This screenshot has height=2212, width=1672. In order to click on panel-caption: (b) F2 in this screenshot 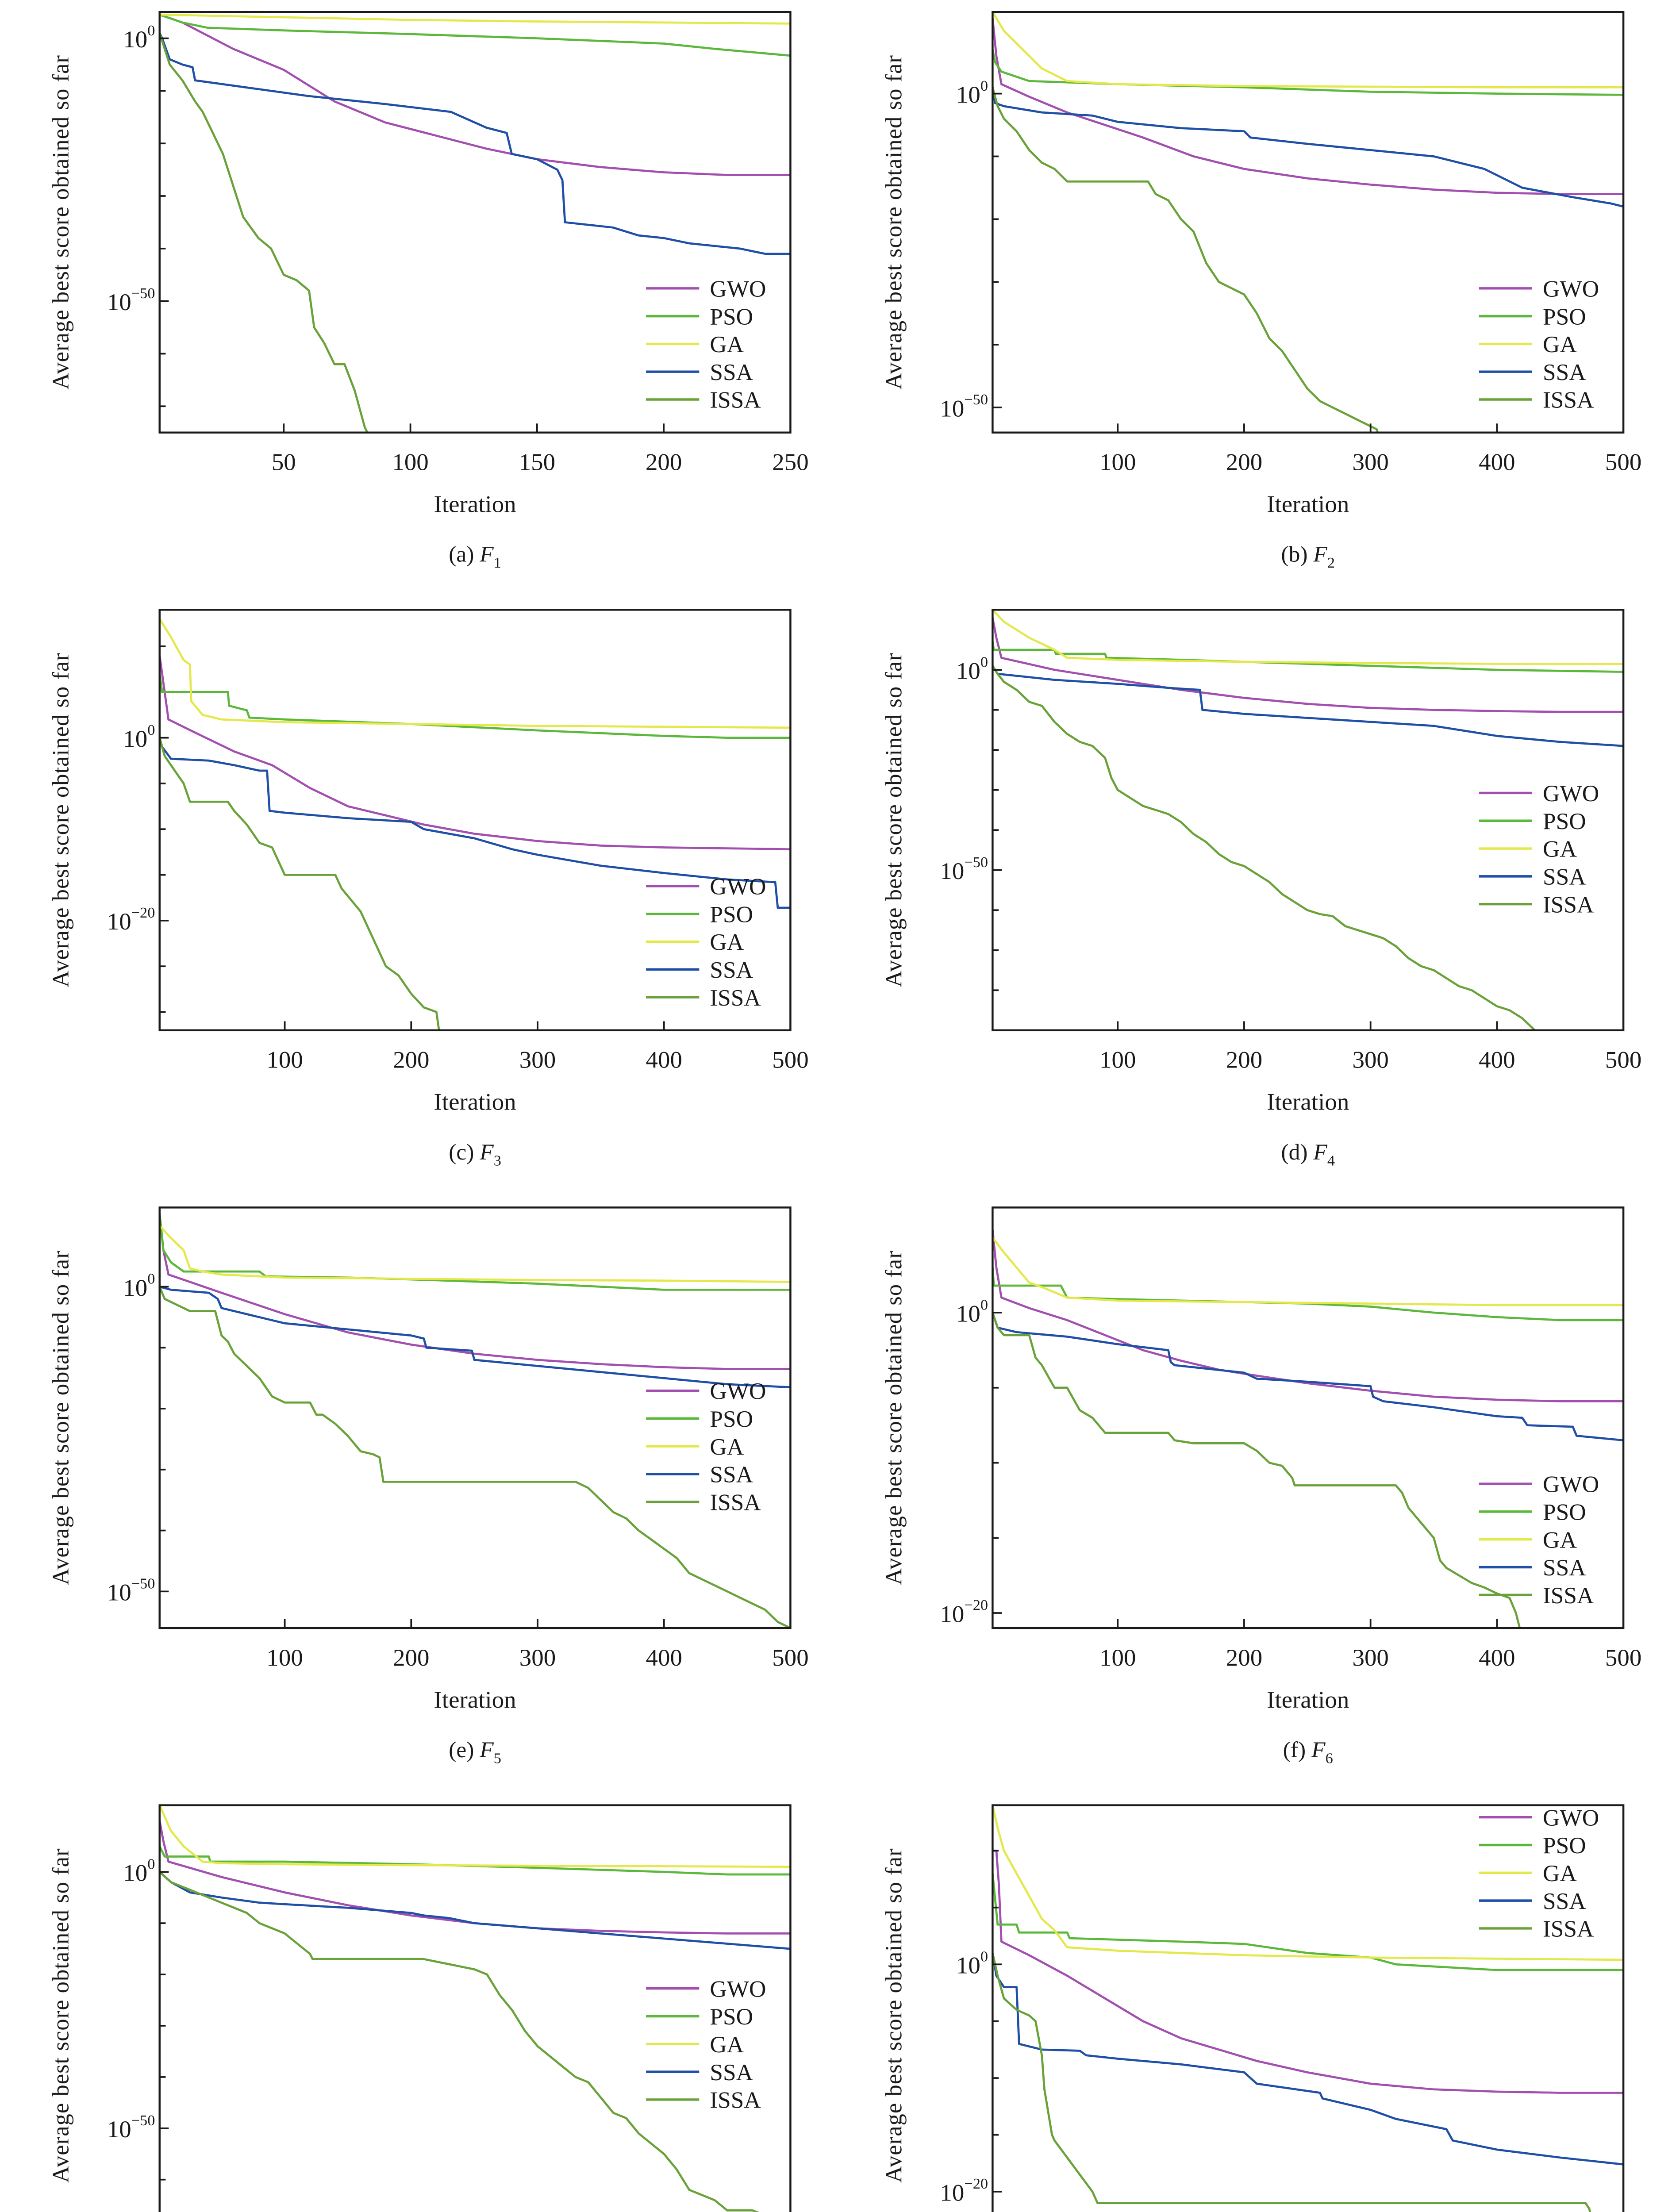, I will do `click(1308, 557)`.